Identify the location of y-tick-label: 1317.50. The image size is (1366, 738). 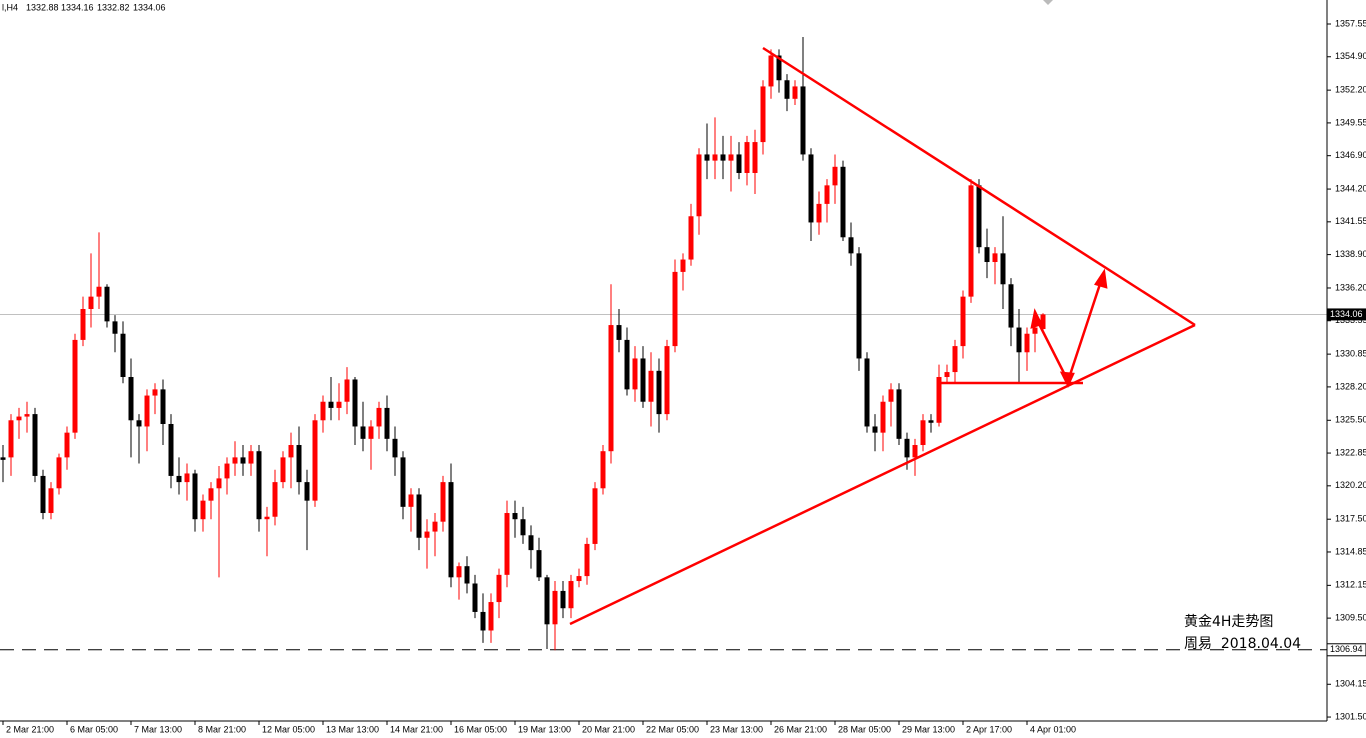
(1350, 519).